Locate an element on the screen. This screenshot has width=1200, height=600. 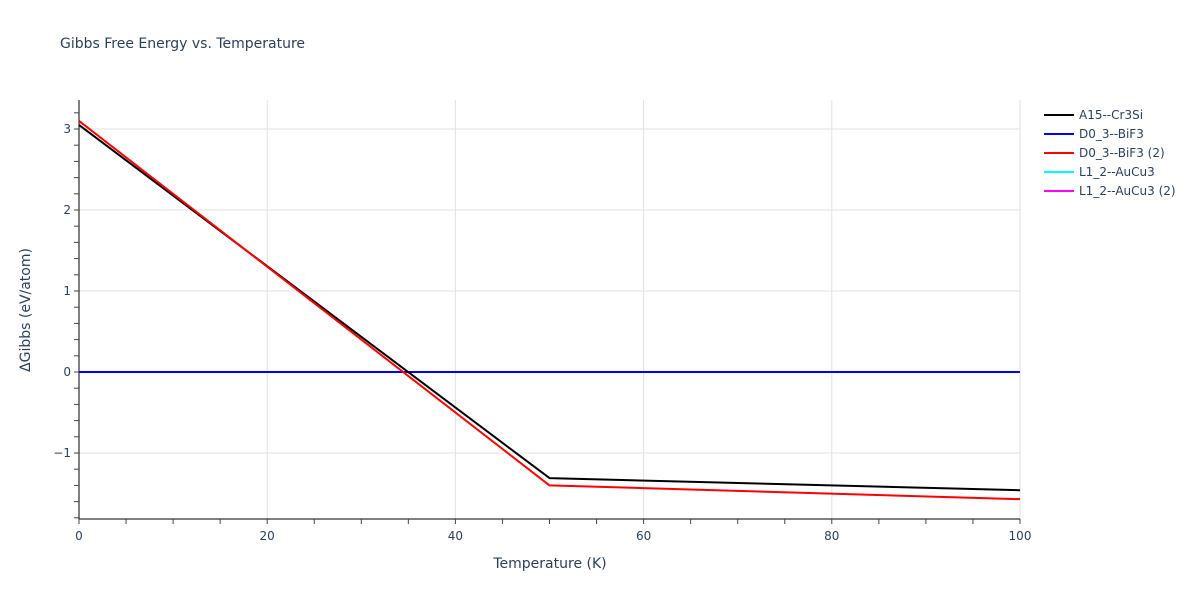
svg-text: 40 is located at coordinates (455, 536).